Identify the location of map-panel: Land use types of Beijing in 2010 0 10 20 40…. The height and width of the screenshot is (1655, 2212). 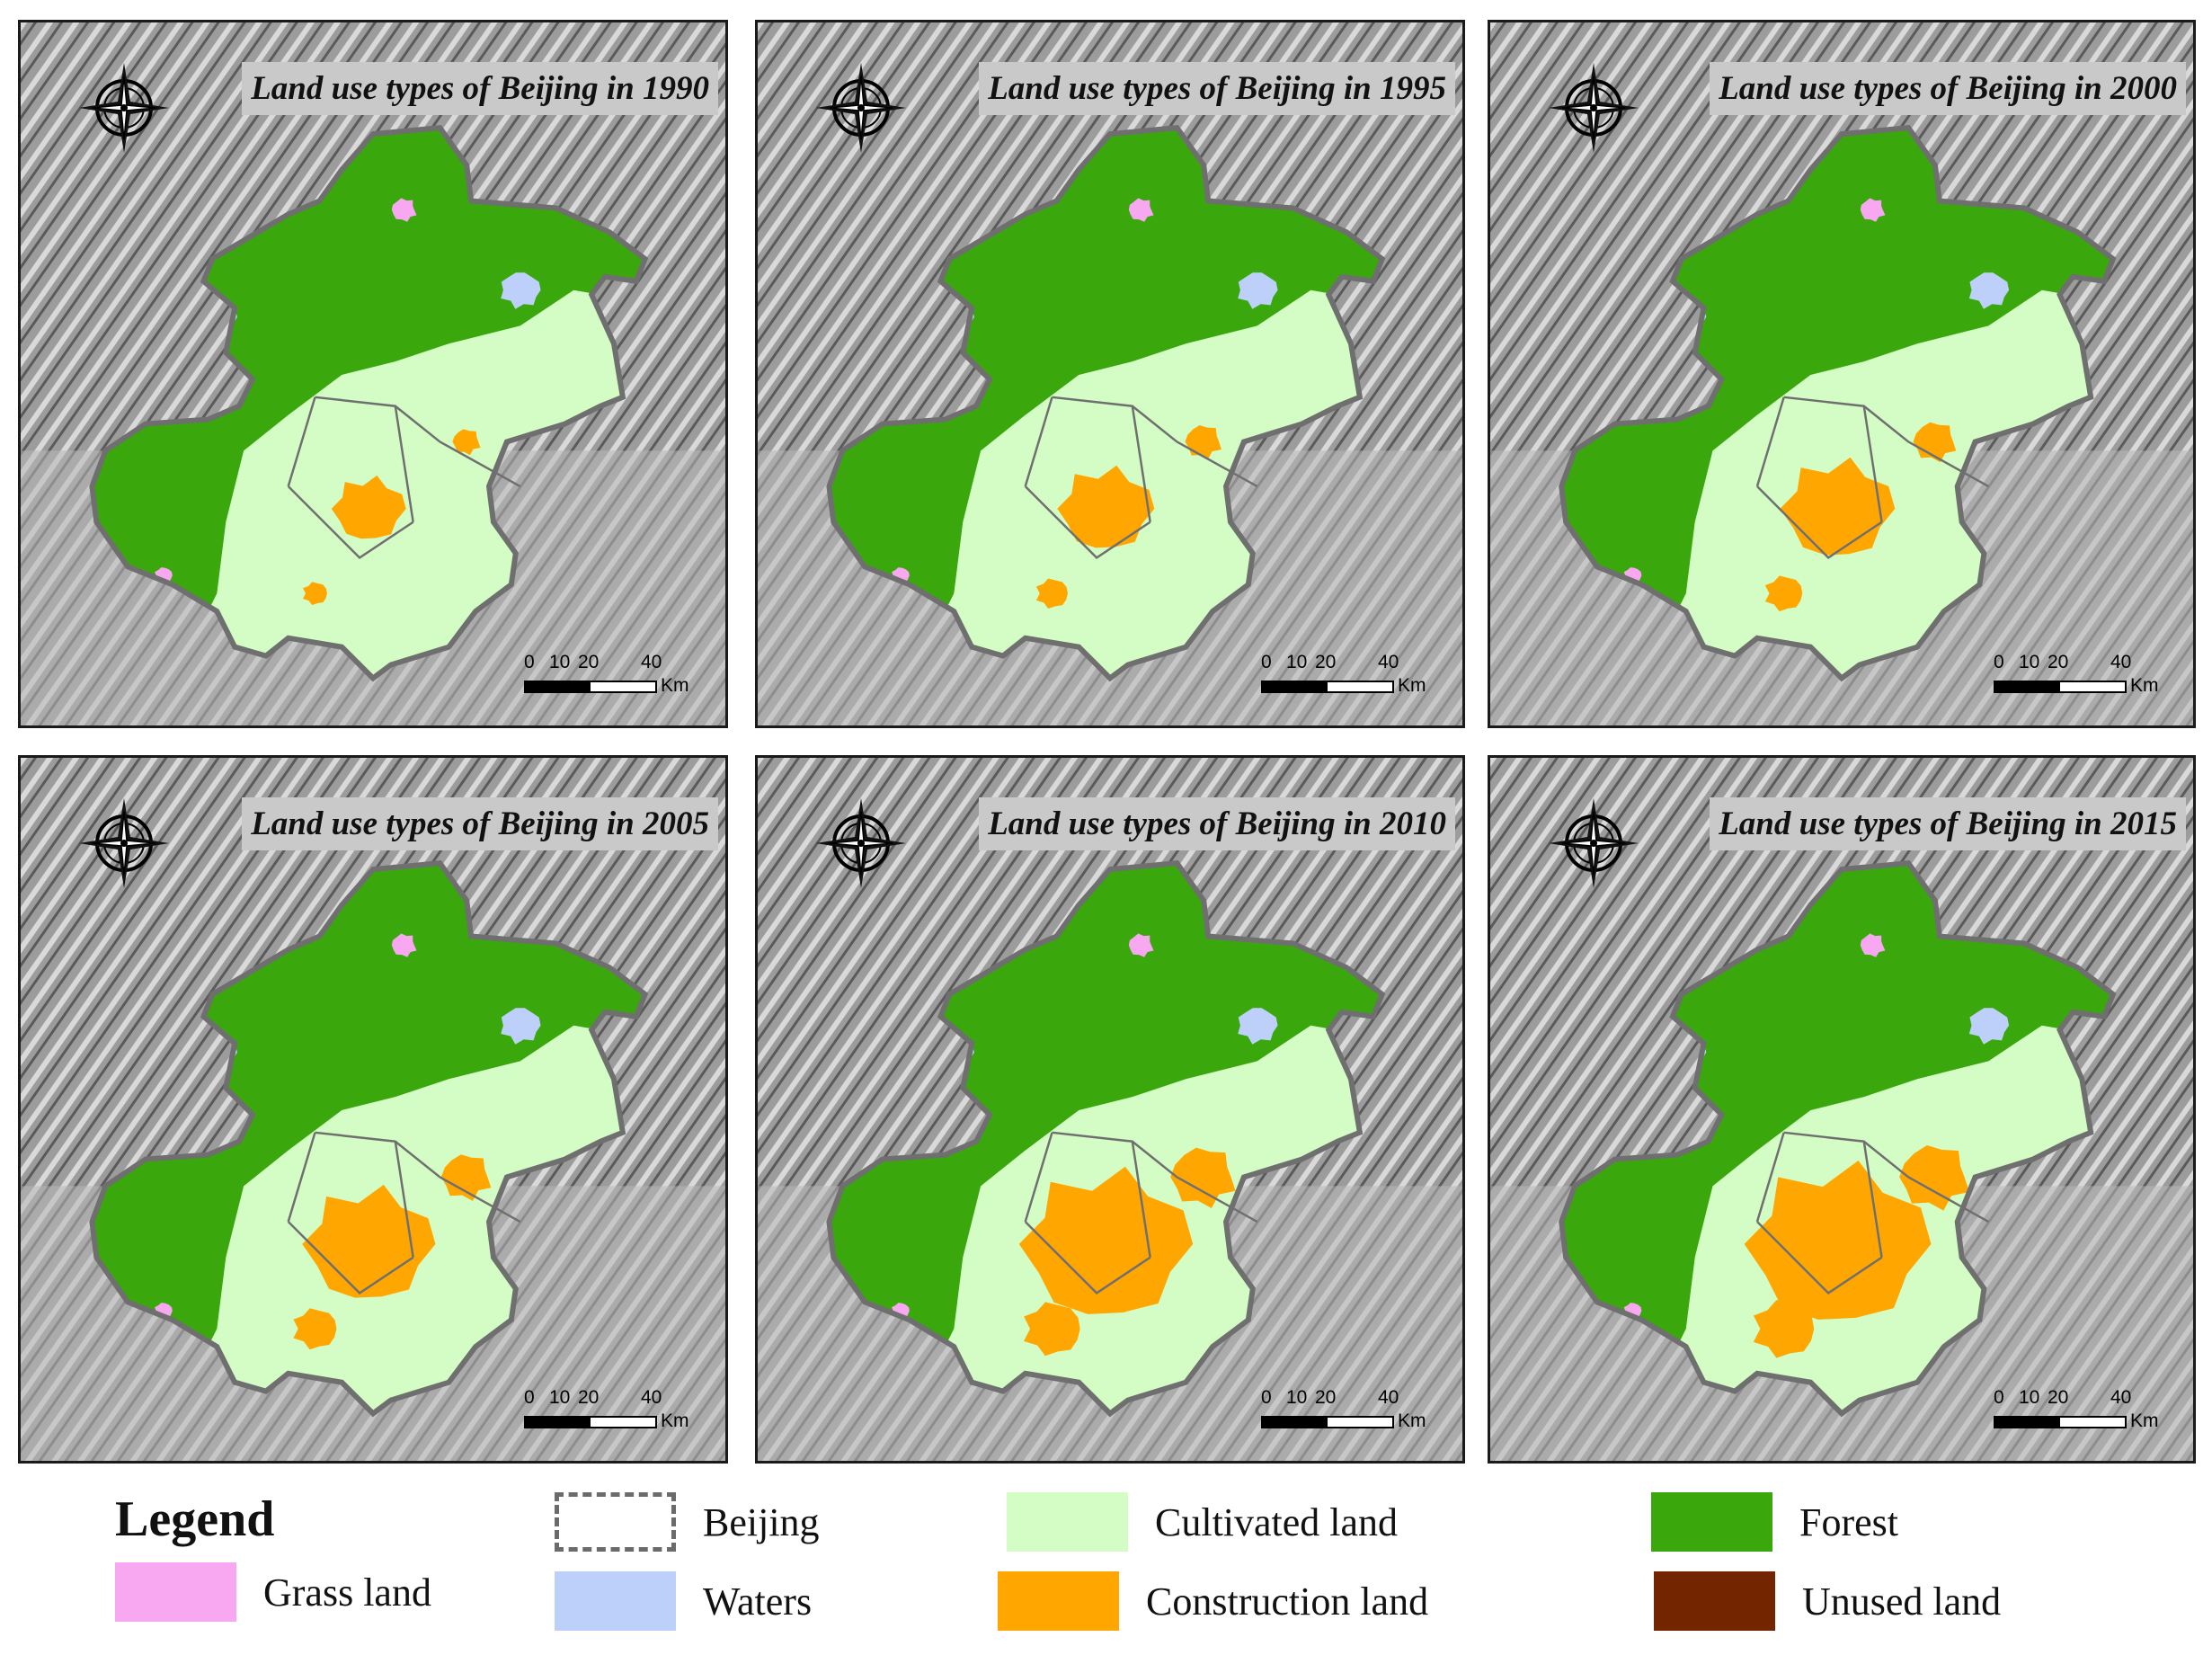
(1110, 1109).